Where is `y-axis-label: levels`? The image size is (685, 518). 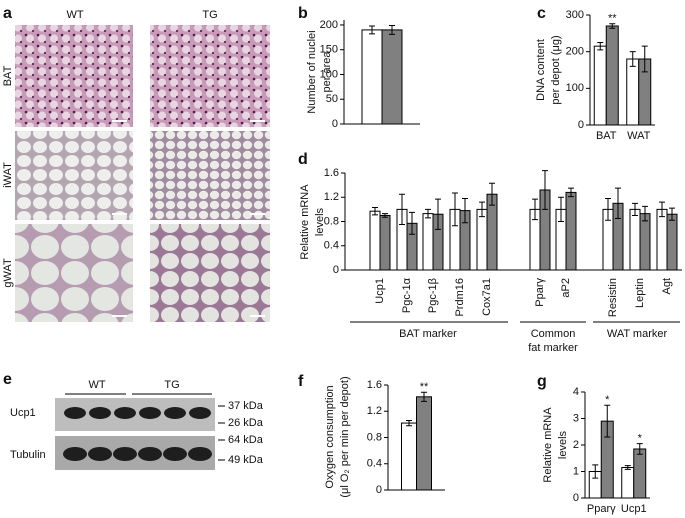 y-axis-label: levels is located at coordinates (320, 221).